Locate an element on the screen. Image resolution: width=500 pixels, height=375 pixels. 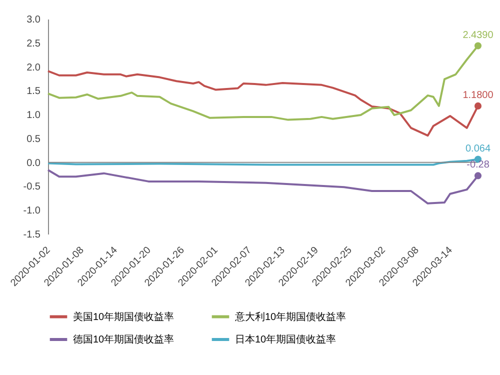
y-tick-label: 0.0 is located at coordinates (33, 163).